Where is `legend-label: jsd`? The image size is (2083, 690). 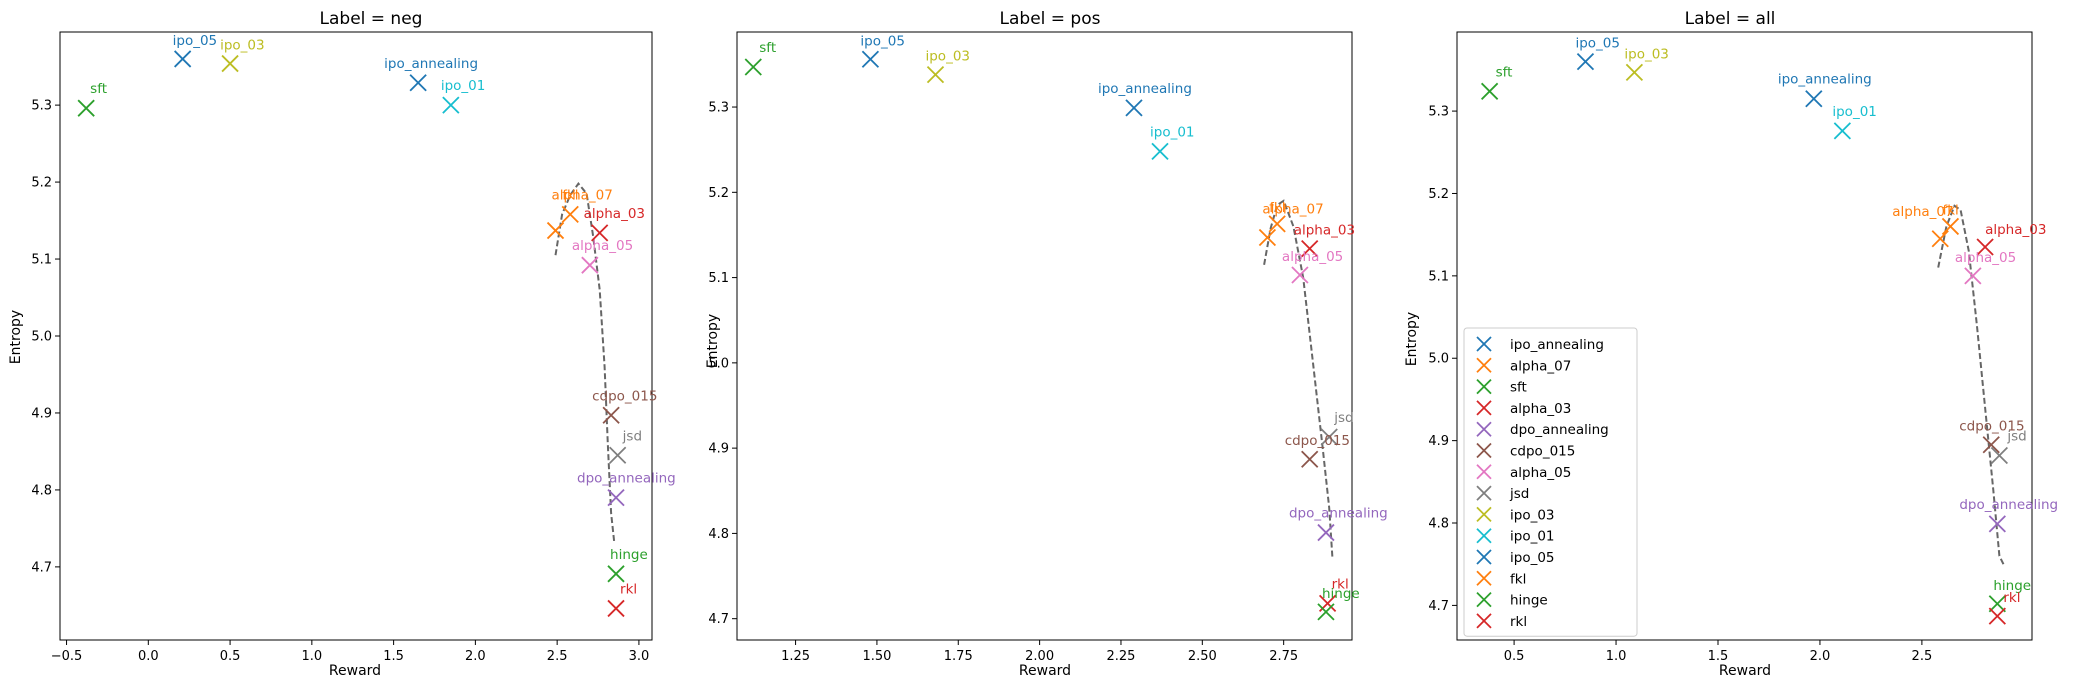
legend-label: jsd is located at coordinates (1519, 494).